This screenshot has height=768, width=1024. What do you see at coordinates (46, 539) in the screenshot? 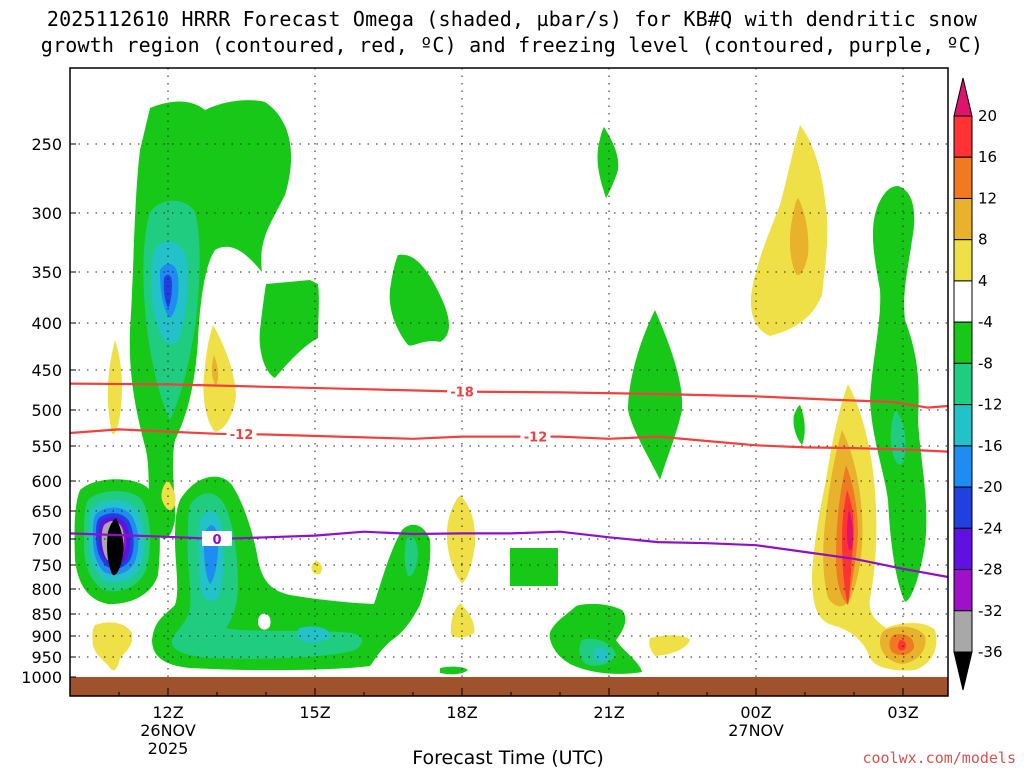
I see `y-tick-label: 700` at bounding box center [46, 539].